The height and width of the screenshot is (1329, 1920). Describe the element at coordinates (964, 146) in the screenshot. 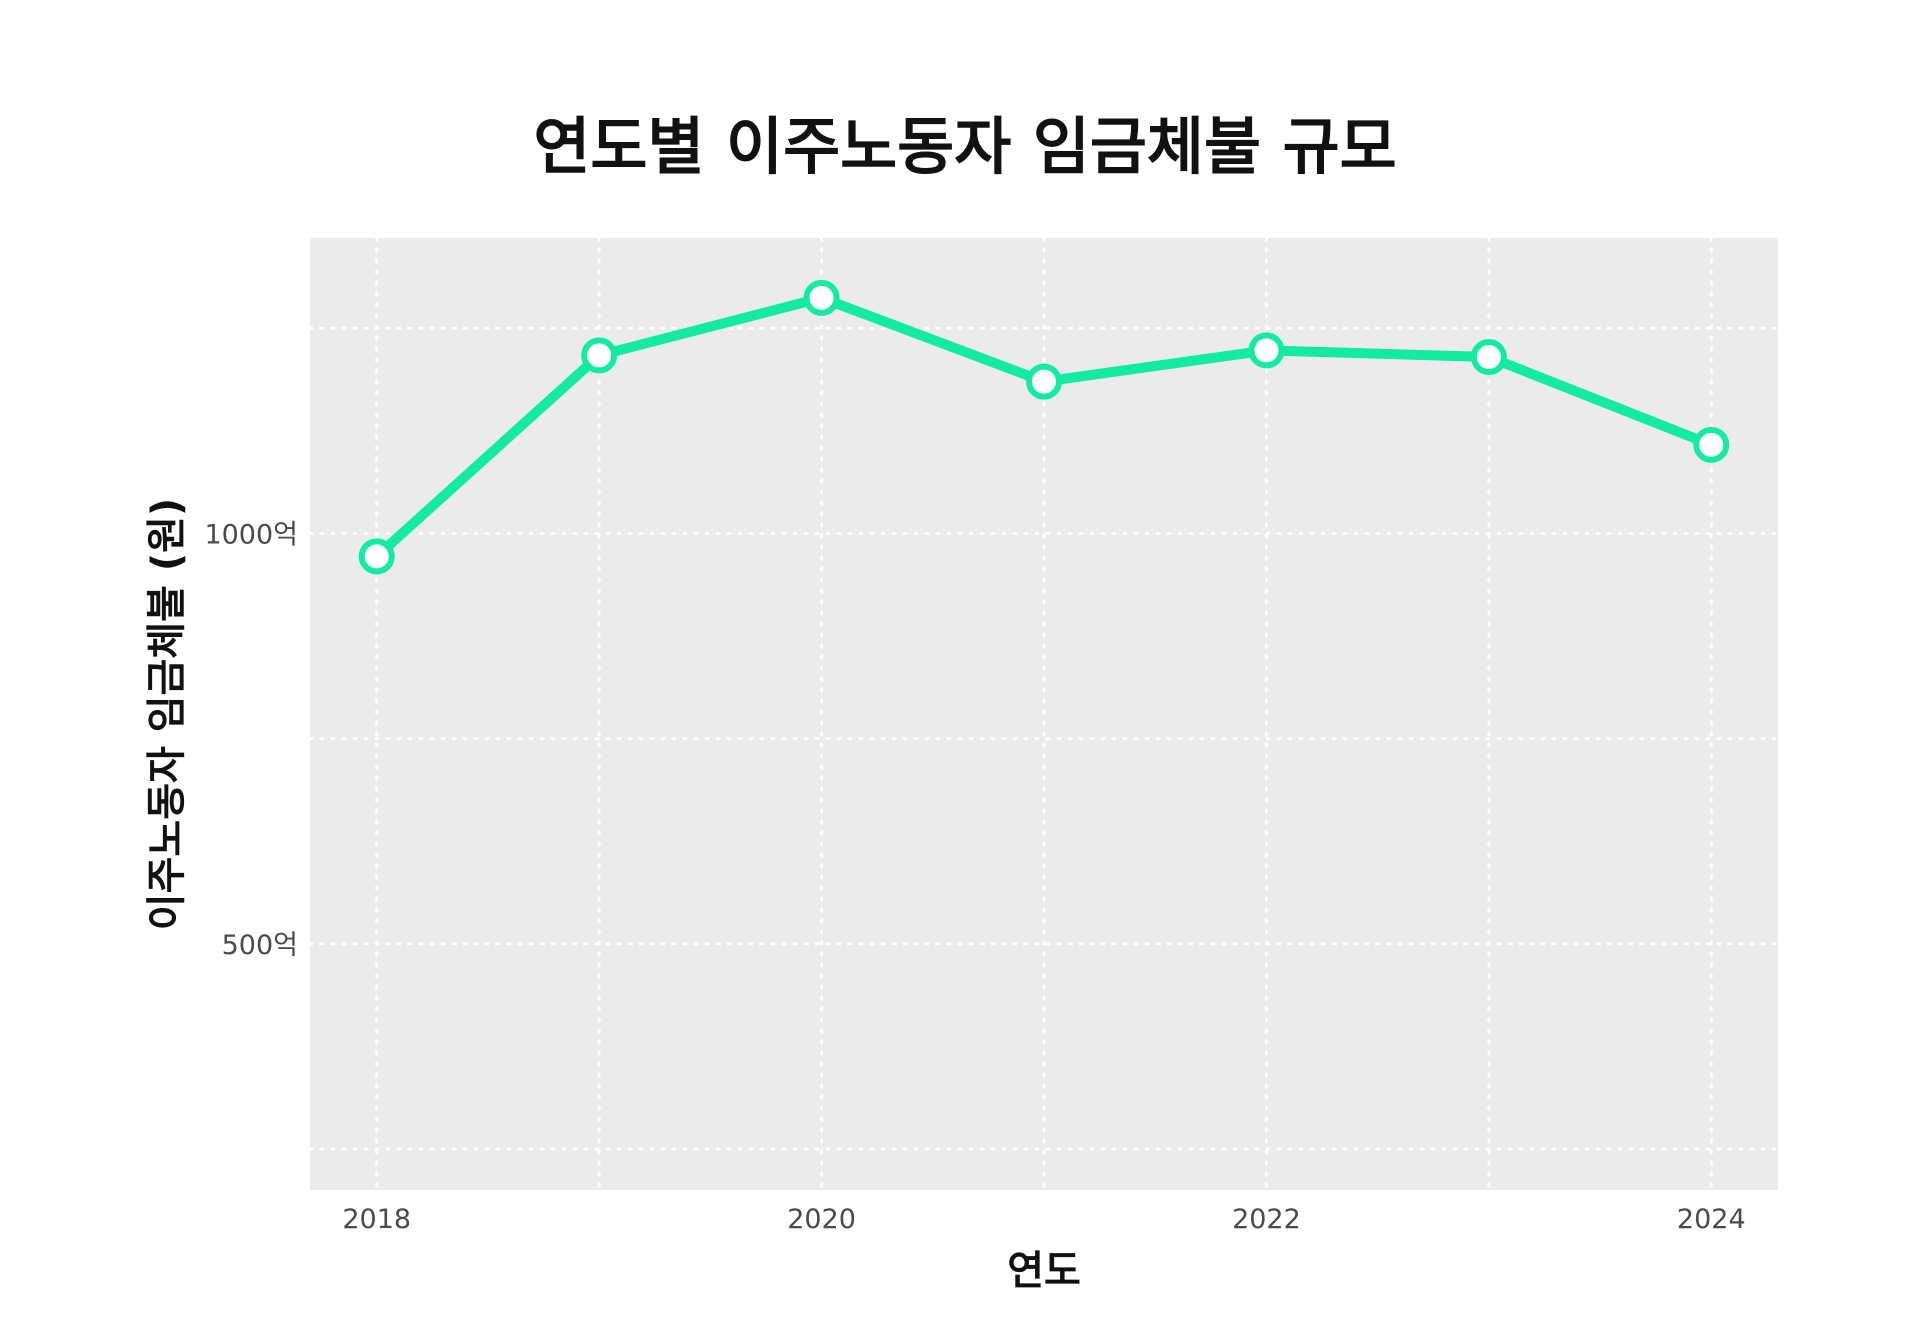

I see `chart-title: 연도별 이주노동자 임금체불 규모` at that location.